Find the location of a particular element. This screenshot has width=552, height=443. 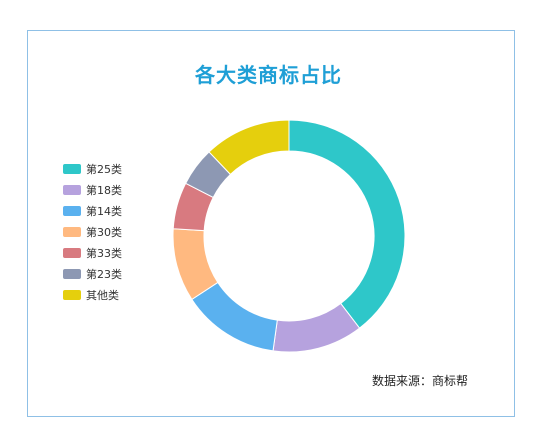

legend-item: 第33类 is located at coordinates (92, 252).